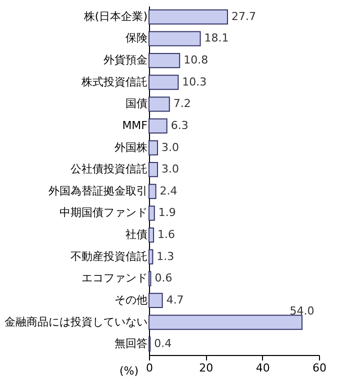  What do you see at coordinates (109, 256) in the screenshot?
I see `y-tick-label: 不動産投資信託` at bounding box center [109, 256].